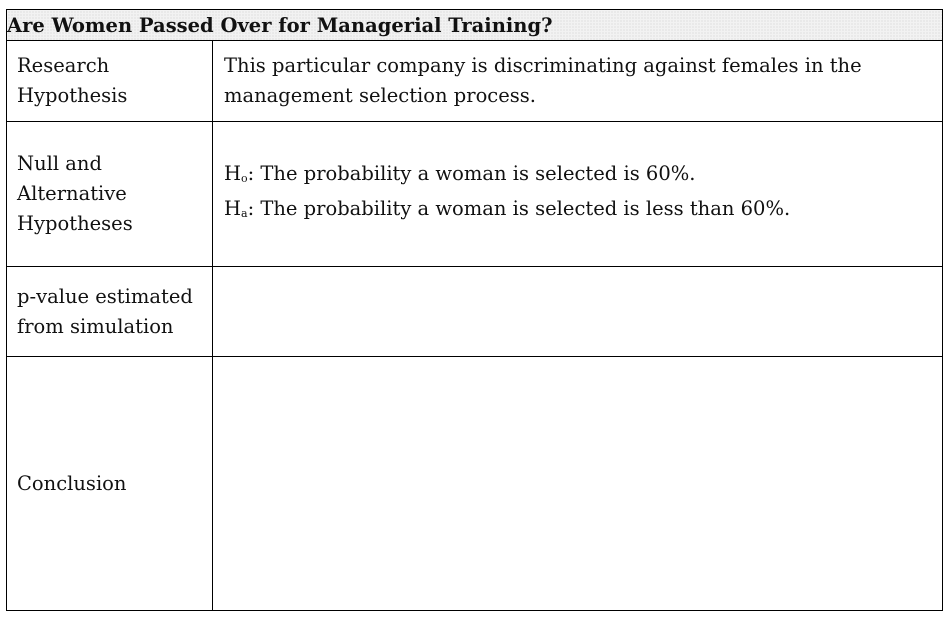  I want to click on label-line: Hypotheses, so click(75, 223).